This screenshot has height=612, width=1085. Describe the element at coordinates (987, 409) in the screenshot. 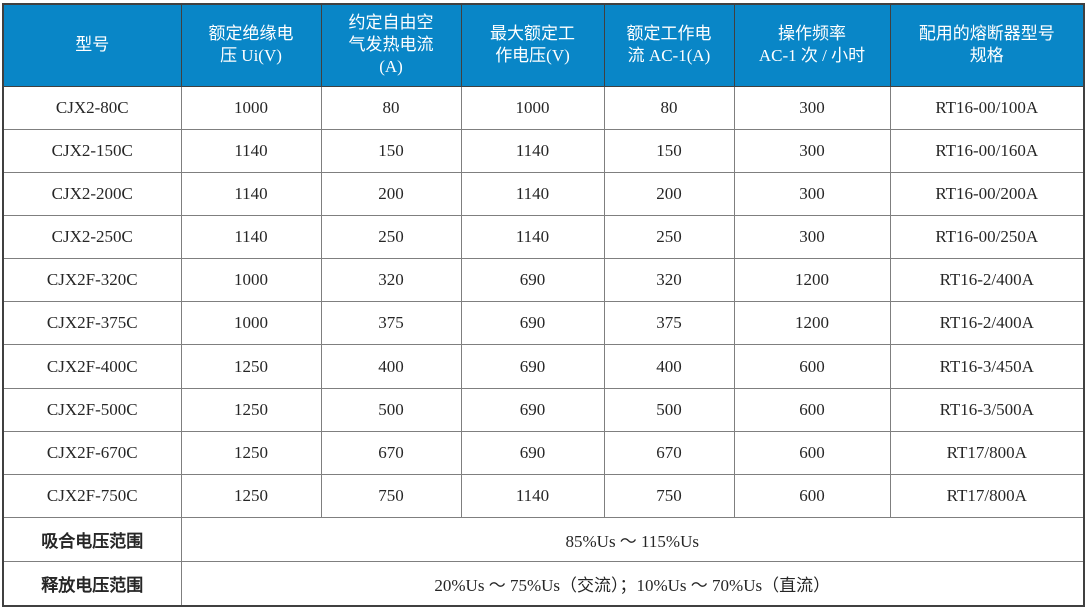

I see `value-cell: RT16-3/500A` at that location.